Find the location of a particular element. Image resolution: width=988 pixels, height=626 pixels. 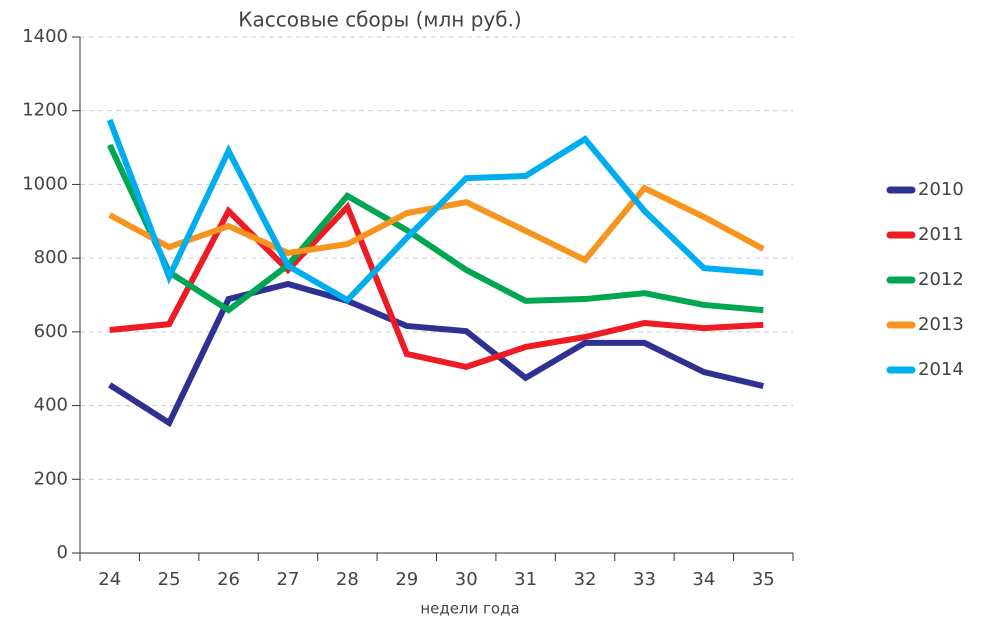

x-tick-label: 25 is located at coordinates (169, 579).